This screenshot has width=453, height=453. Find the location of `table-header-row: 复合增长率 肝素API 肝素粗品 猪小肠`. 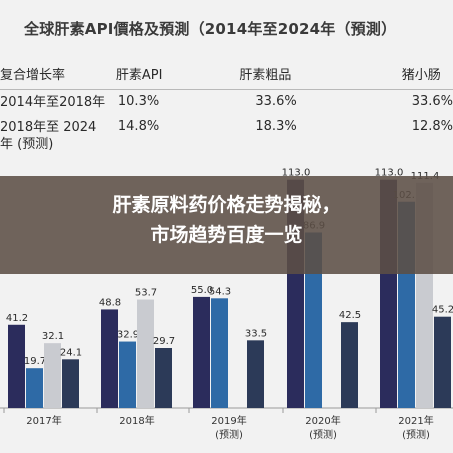

table-header-row: 复合增长率 肝素API 肝素粗品 猪小肠 is located at coordinates (226, 74).